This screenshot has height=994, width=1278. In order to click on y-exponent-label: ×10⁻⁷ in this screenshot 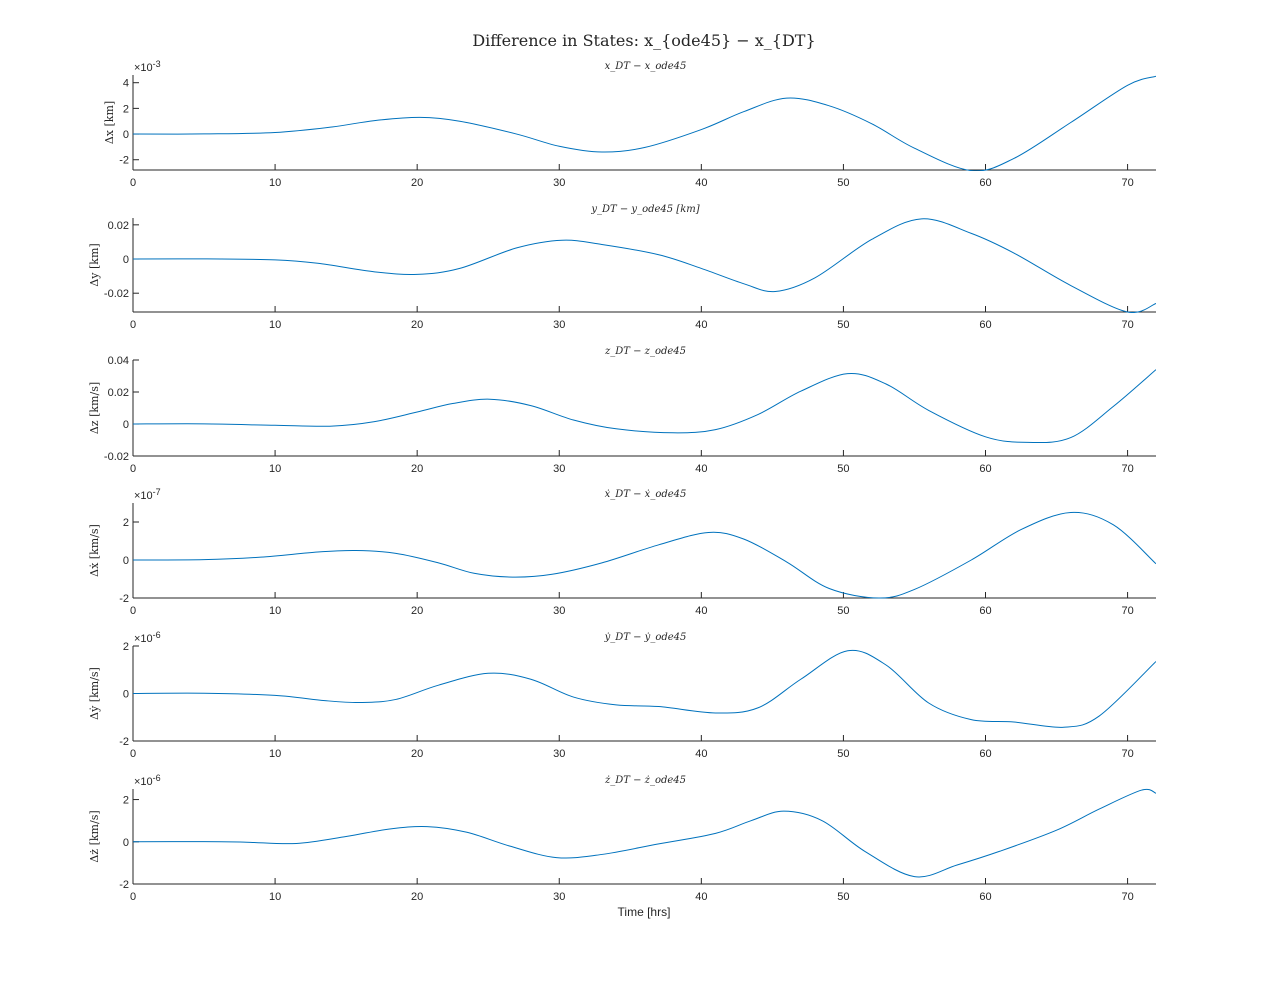, I will do `click(147, 494)`.